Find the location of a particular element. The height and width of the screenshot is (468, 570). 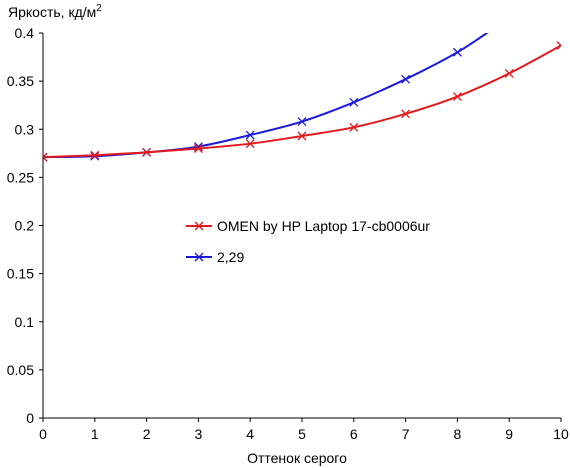

y-tick-label: 0.2 is located at coordinates (25, 226).